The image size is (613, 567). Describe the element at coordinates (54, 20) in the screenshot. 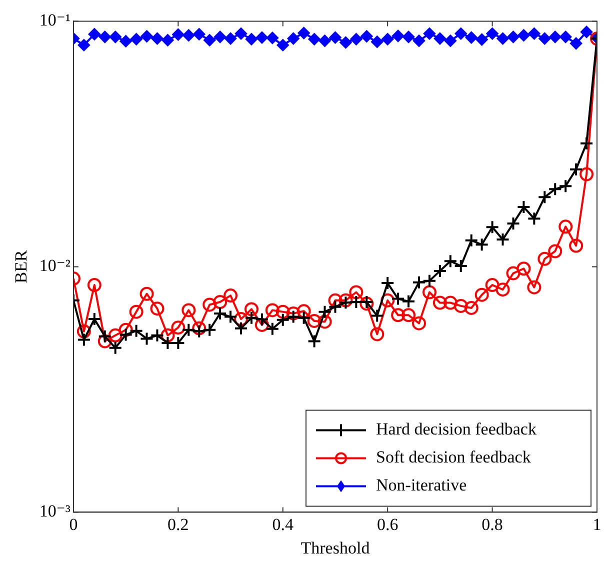

I see `y-tick-label: 10⁻¹` at that location.